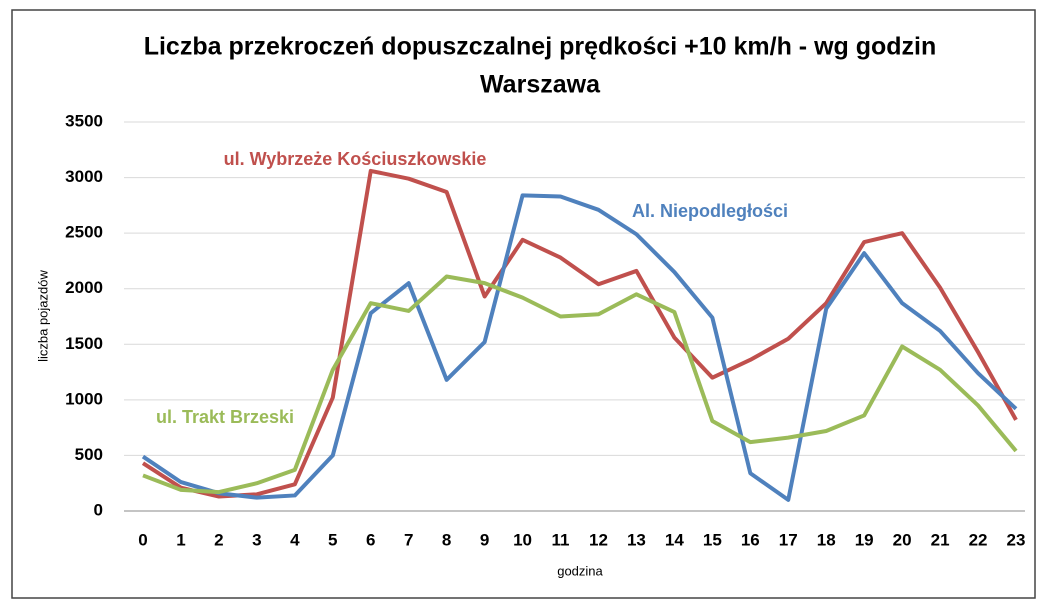 The width and height of the screenshot is (1048, 607). Describe the element at coordinates (940, 539) in the screenshot. I see `x-tick-label: 21` at that location.